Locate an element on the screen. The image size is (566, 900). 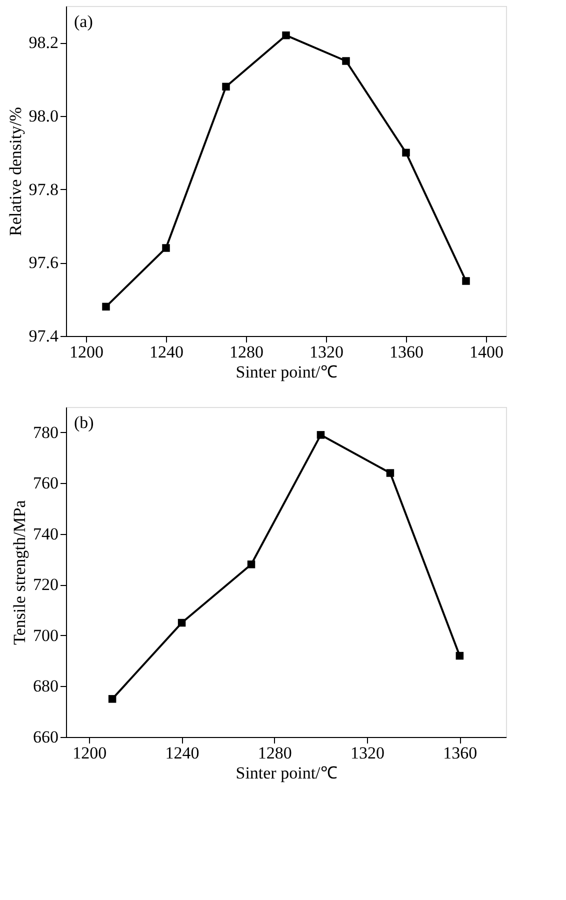
x-tick-label: 1400 is located at coordinates (487, 352).